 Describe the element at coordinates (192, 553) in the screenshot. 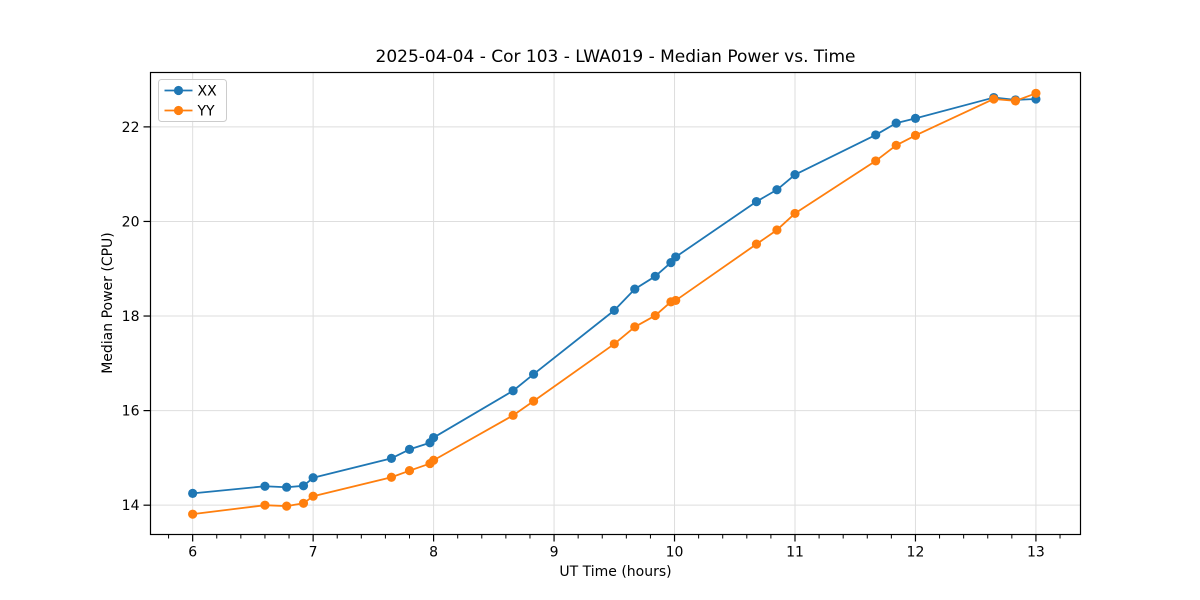

I see `x-tick-label: 6` at that location.